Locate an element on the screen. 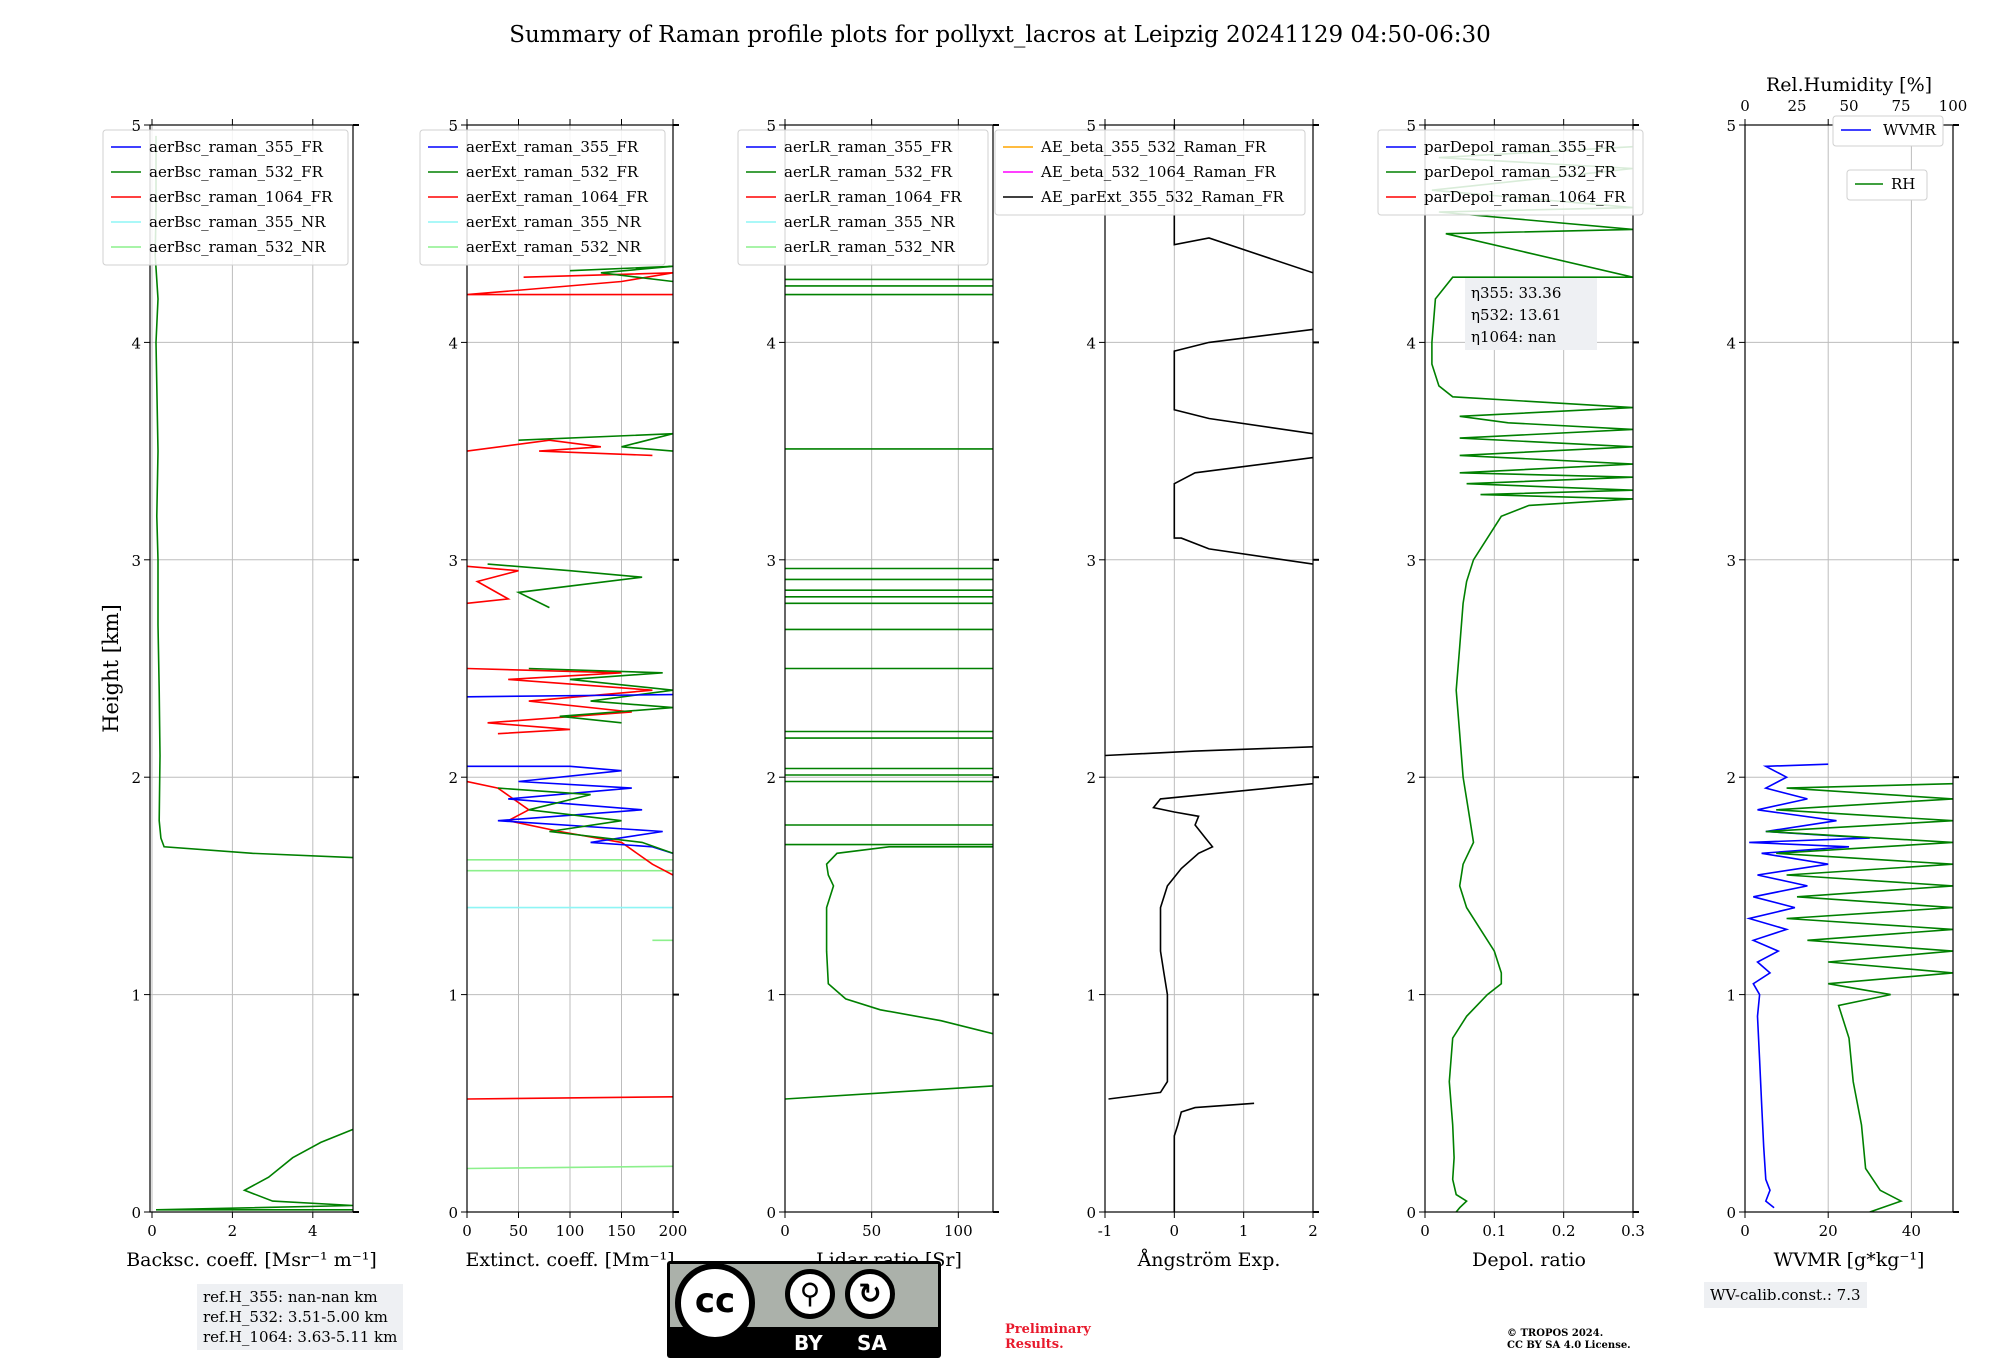 This screenshot has width=2000, height=1360. x-tick-label: 40 is located at coordinates (1911, 1231).